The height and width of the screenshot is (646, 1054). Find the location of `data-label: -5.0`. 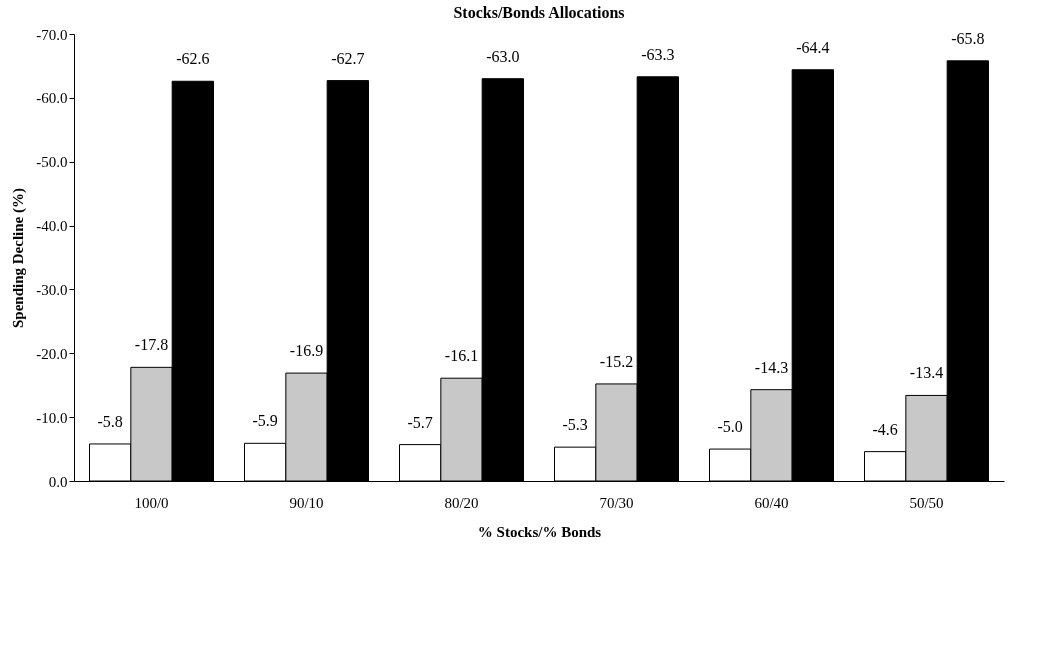

data-label: -5.0 is located at coordinates (730, 427).